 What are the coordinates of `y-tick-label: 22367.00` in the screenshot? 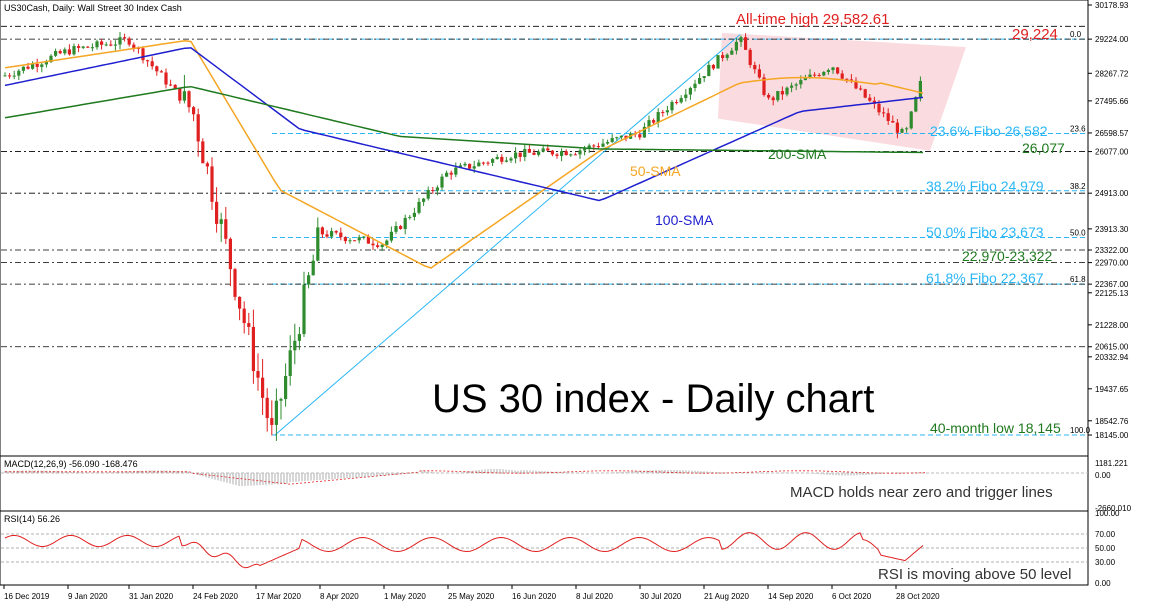 It's located at (1112, 284).